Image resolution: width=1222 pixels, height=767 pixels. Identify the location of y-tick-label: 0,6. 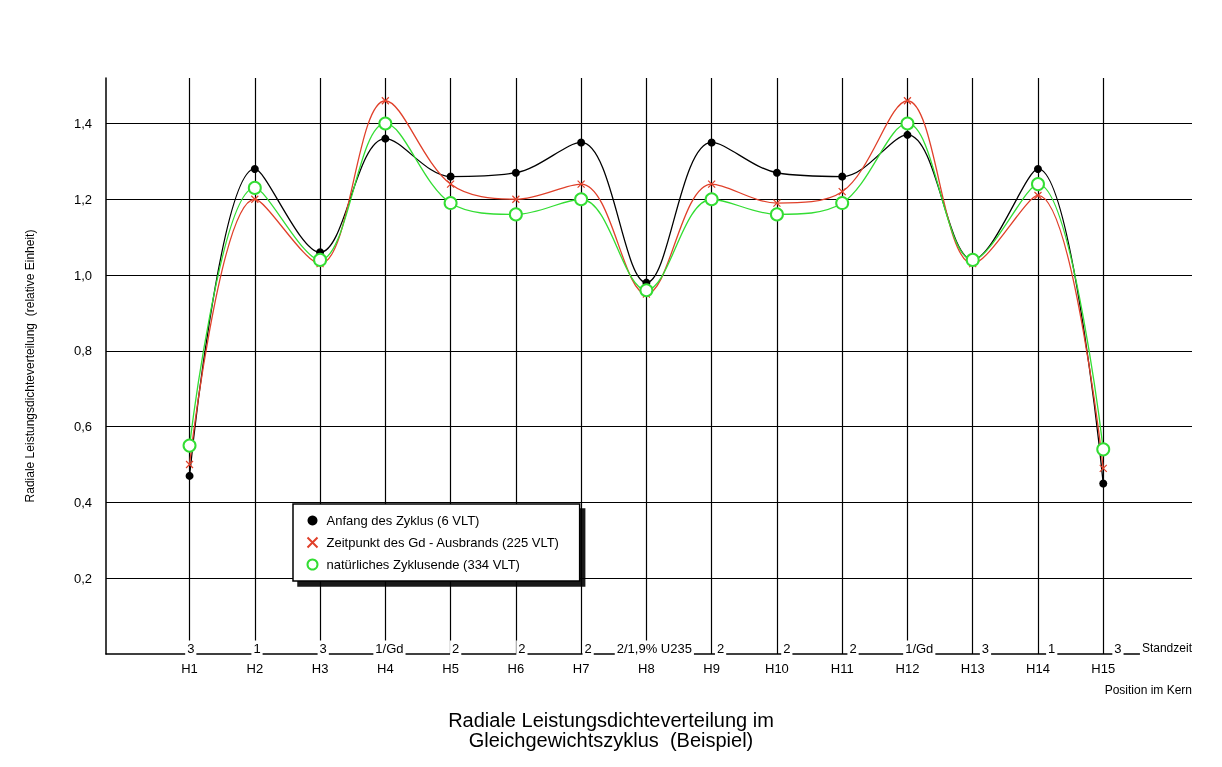
(82, 427).